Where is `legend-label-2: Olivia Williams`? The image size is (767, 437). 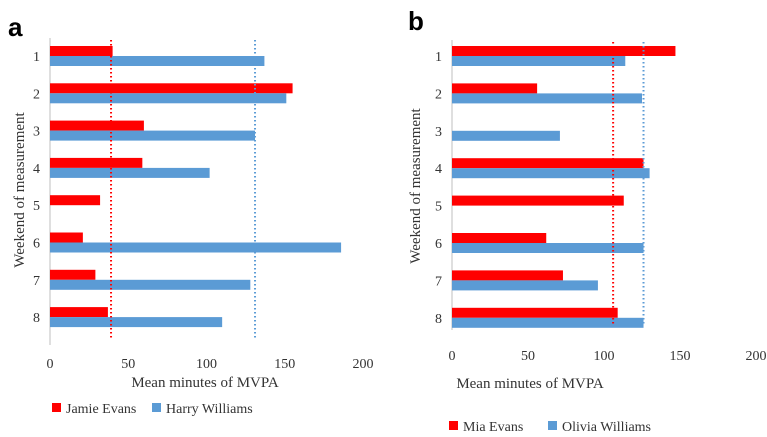 legend-label-2: Olivia Williams is located at coordinates (606, 427).